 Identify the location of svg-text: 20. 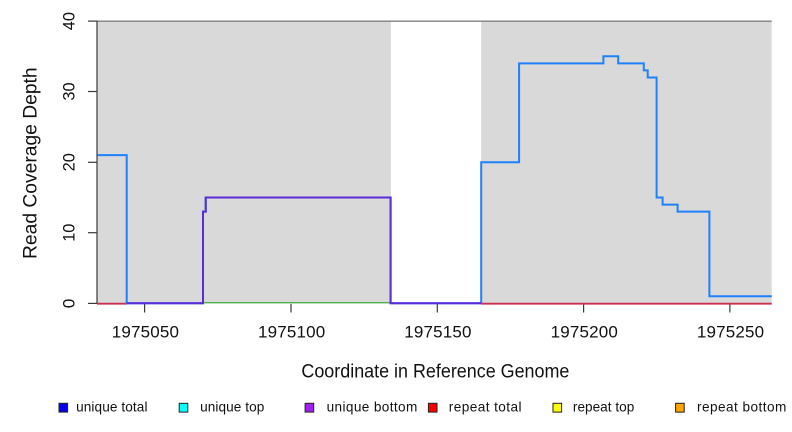
(69, 162).